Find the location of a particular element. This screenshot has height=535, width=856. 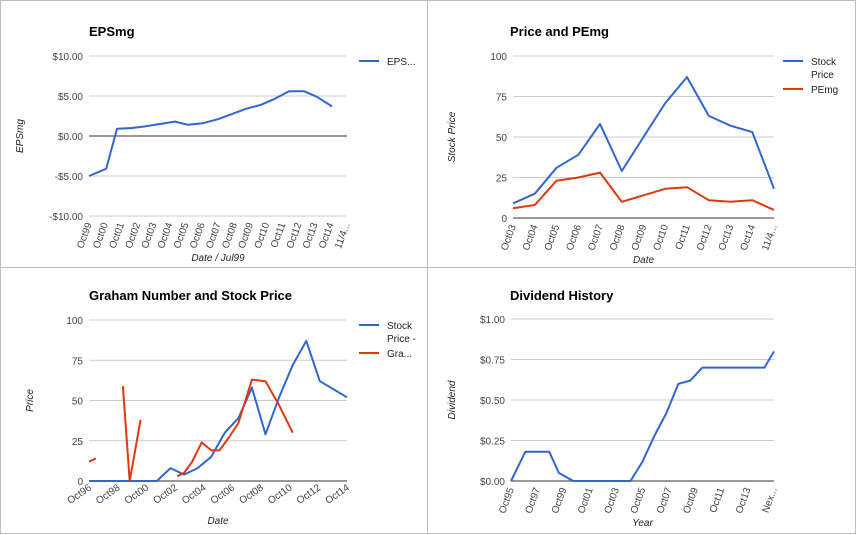

dividend-x-tick-label: Oct01 is located at coordinates (586, 500).